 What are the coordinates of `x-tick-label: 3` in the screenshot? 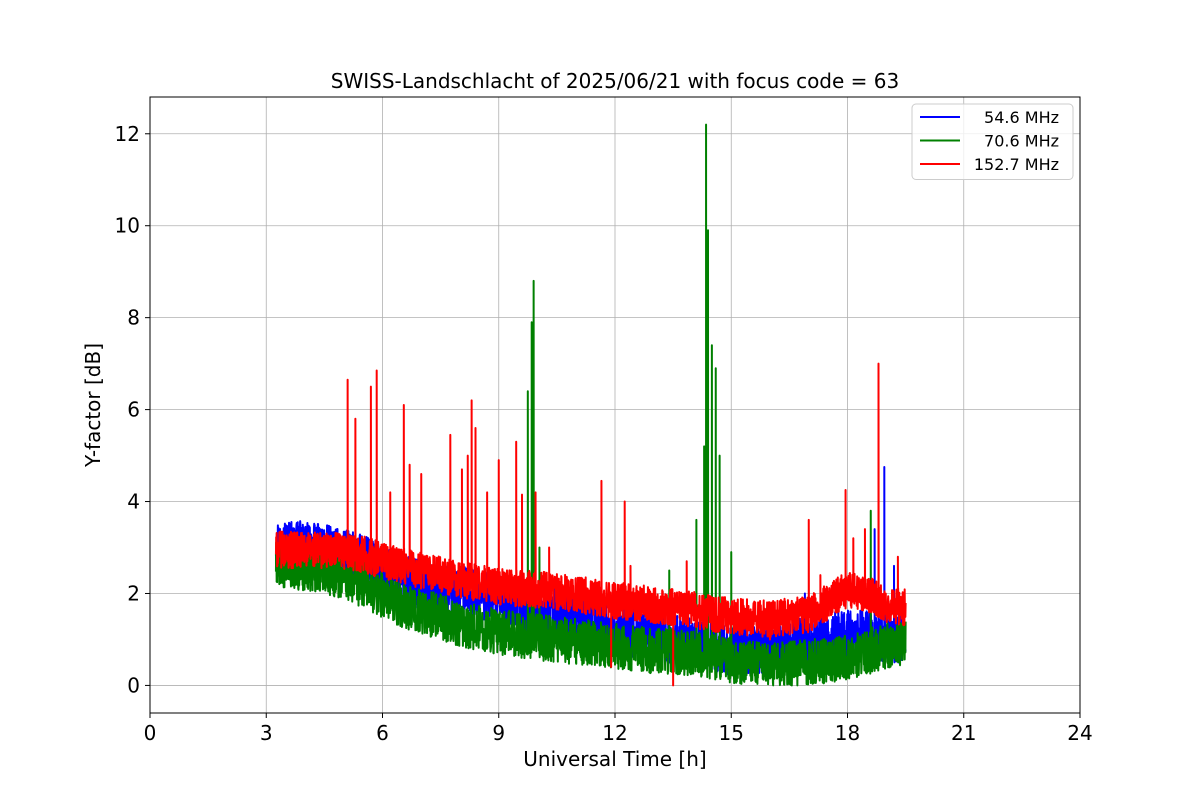 It's located at (266, 733).